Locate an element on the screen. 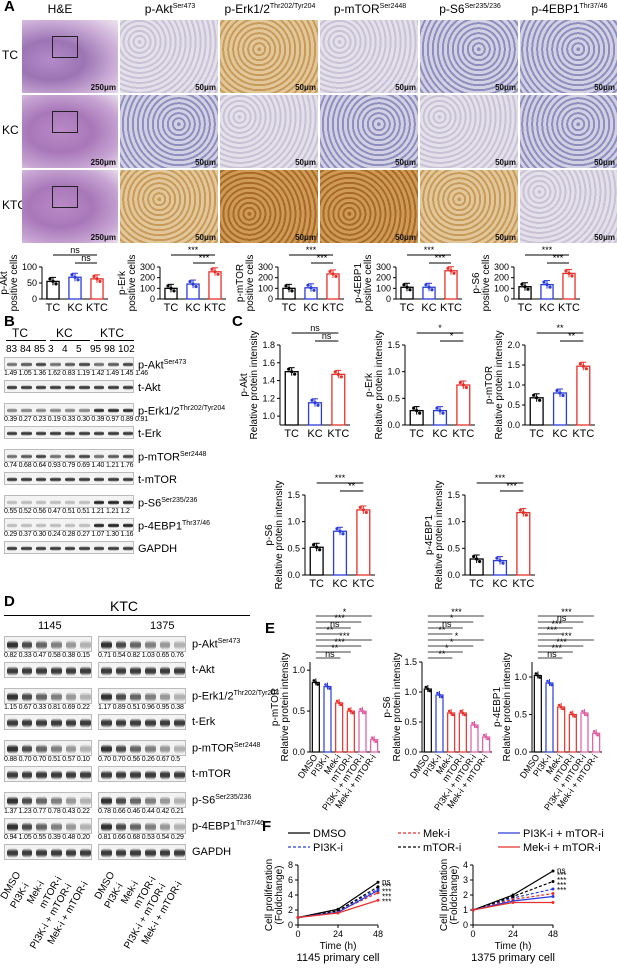 The width and height of the screenshot is (617, 978). y-tick-label: 3 is located at coordinates (465, 880).